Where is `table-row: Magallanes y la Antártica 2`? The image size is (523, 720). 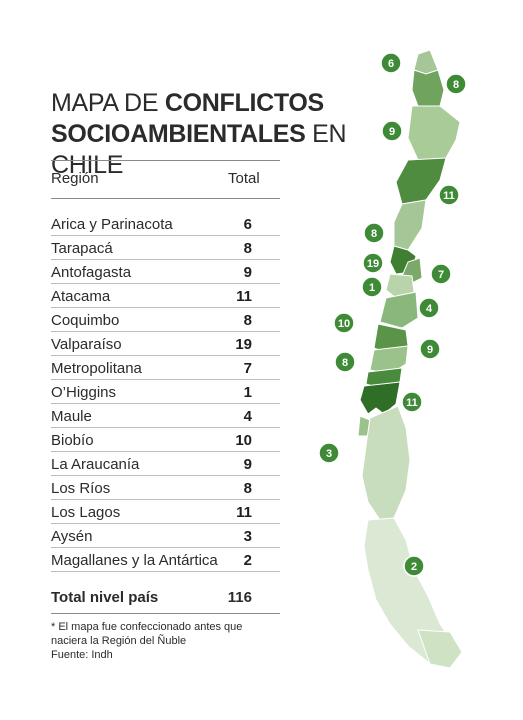 table-row: Magallanes y la Antártica 2 is located at coordinates (165, 560).